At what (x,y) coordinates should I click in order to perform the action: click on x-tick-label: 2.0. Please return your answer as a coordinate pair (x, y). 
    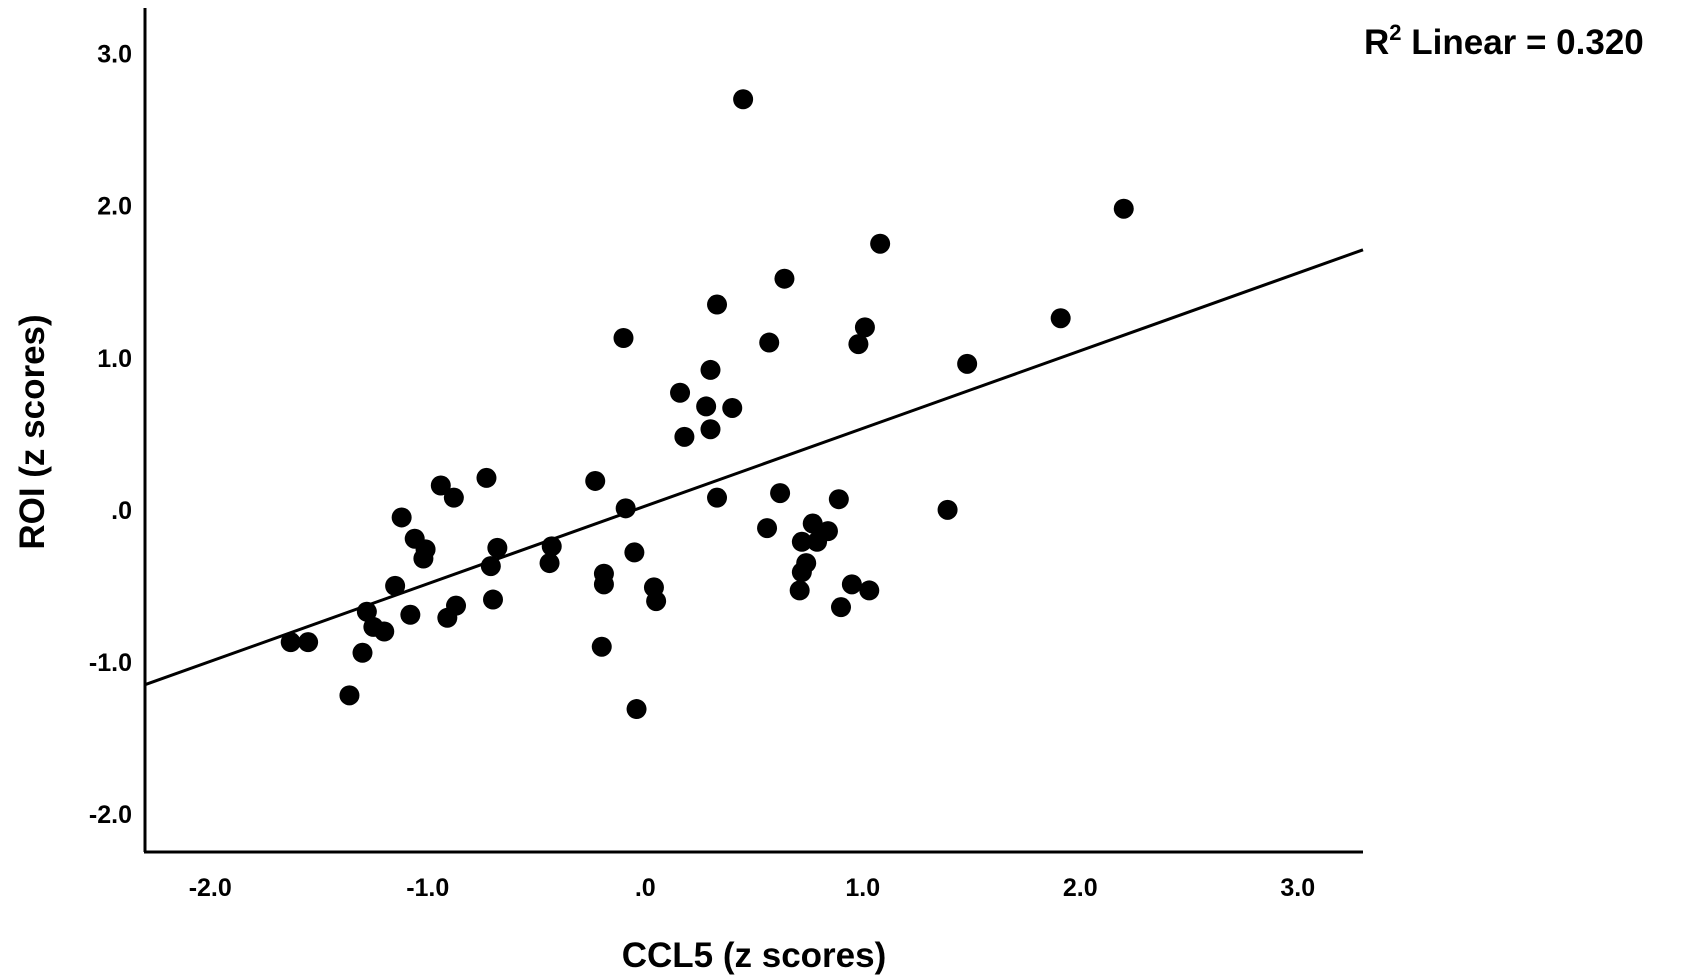
    Looking at the image, I should click on (1080, 888).